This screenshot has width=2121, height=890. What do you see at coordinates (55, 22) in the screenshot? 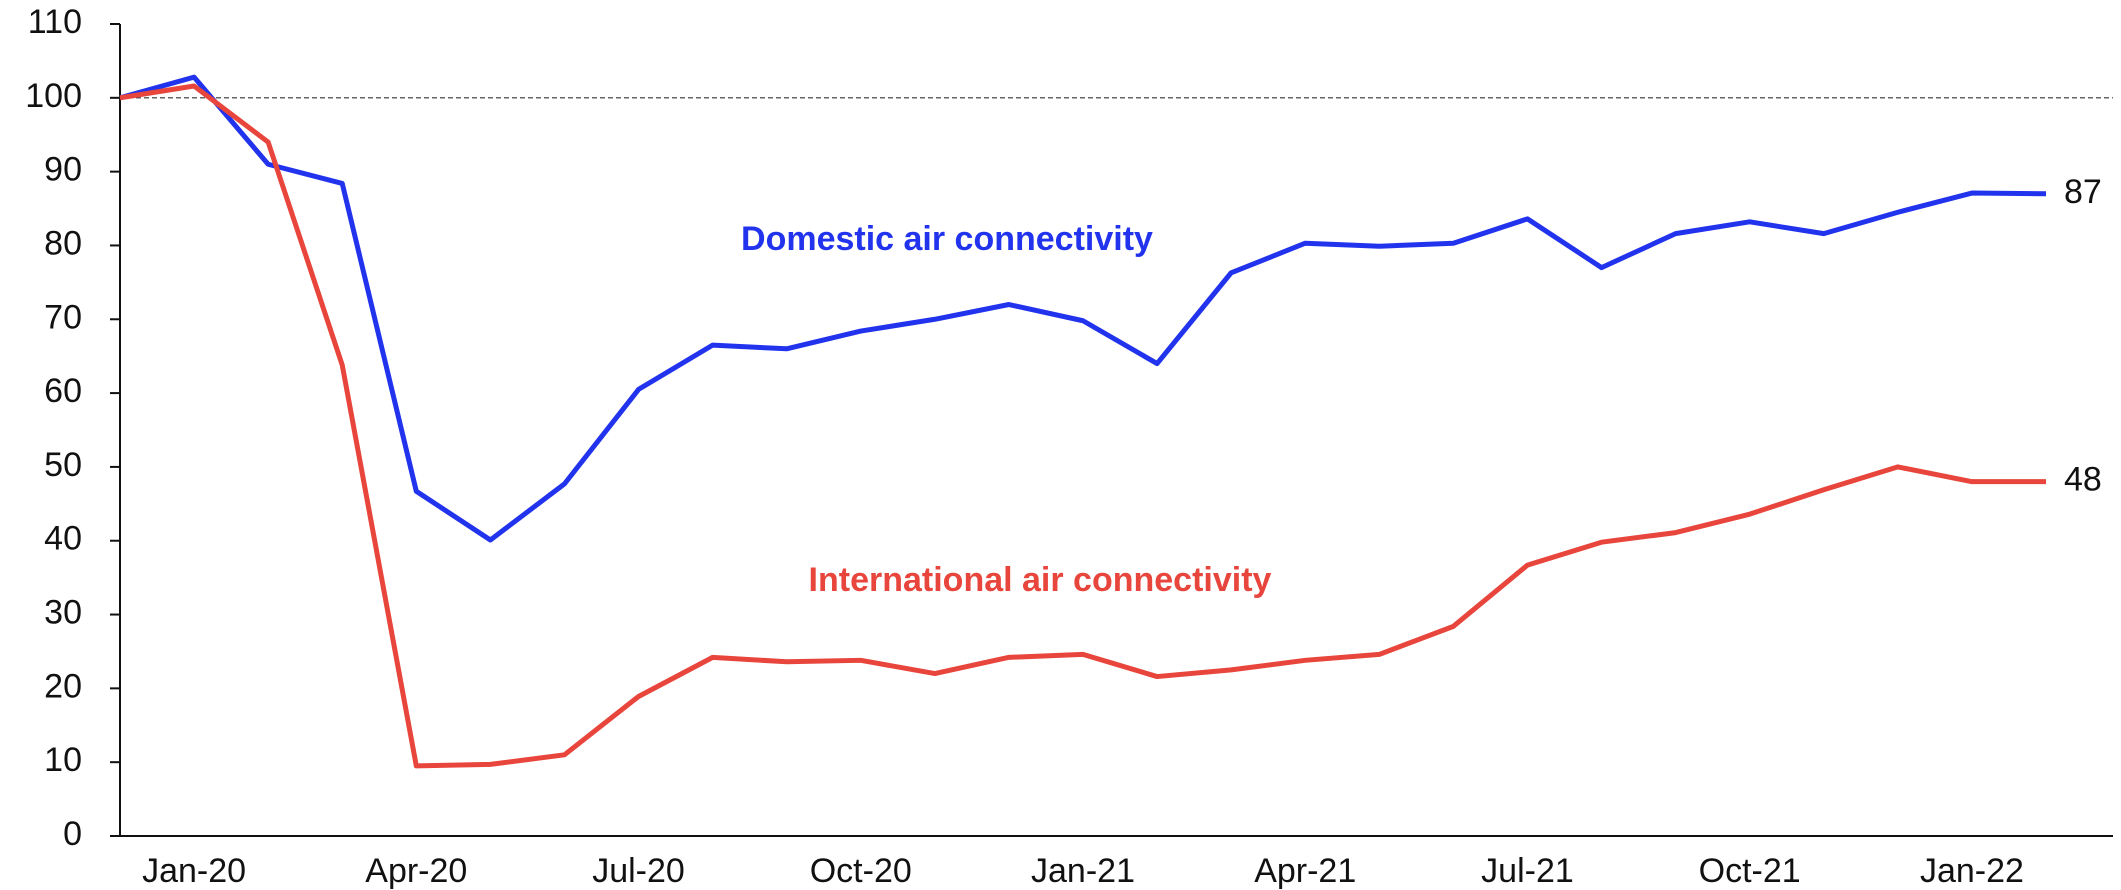
I see `y-tick-label: 110` at bounding box center [55, 22].